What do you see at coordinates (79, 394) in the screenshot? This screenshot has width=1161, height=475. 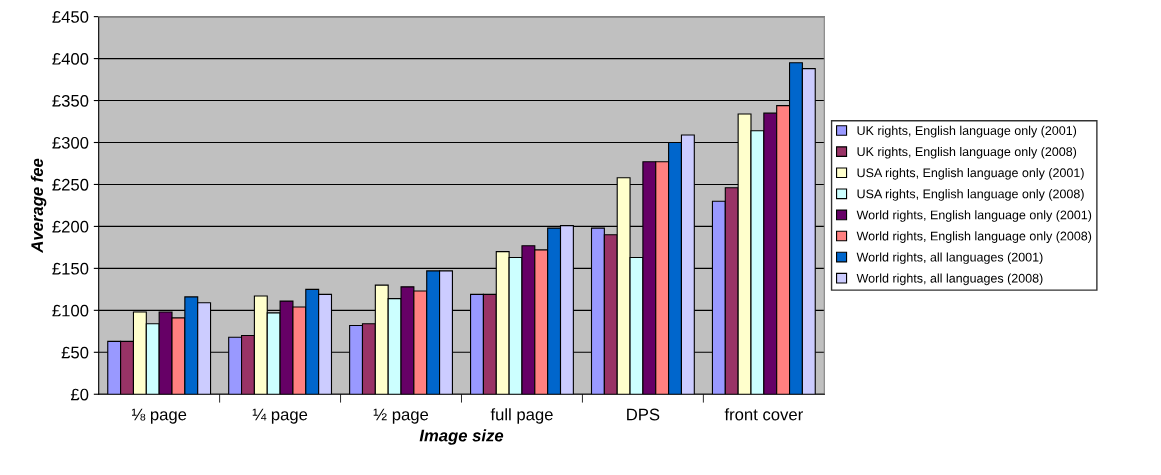 I see `y-tick-label: £0` at bounding box center [79, 394].